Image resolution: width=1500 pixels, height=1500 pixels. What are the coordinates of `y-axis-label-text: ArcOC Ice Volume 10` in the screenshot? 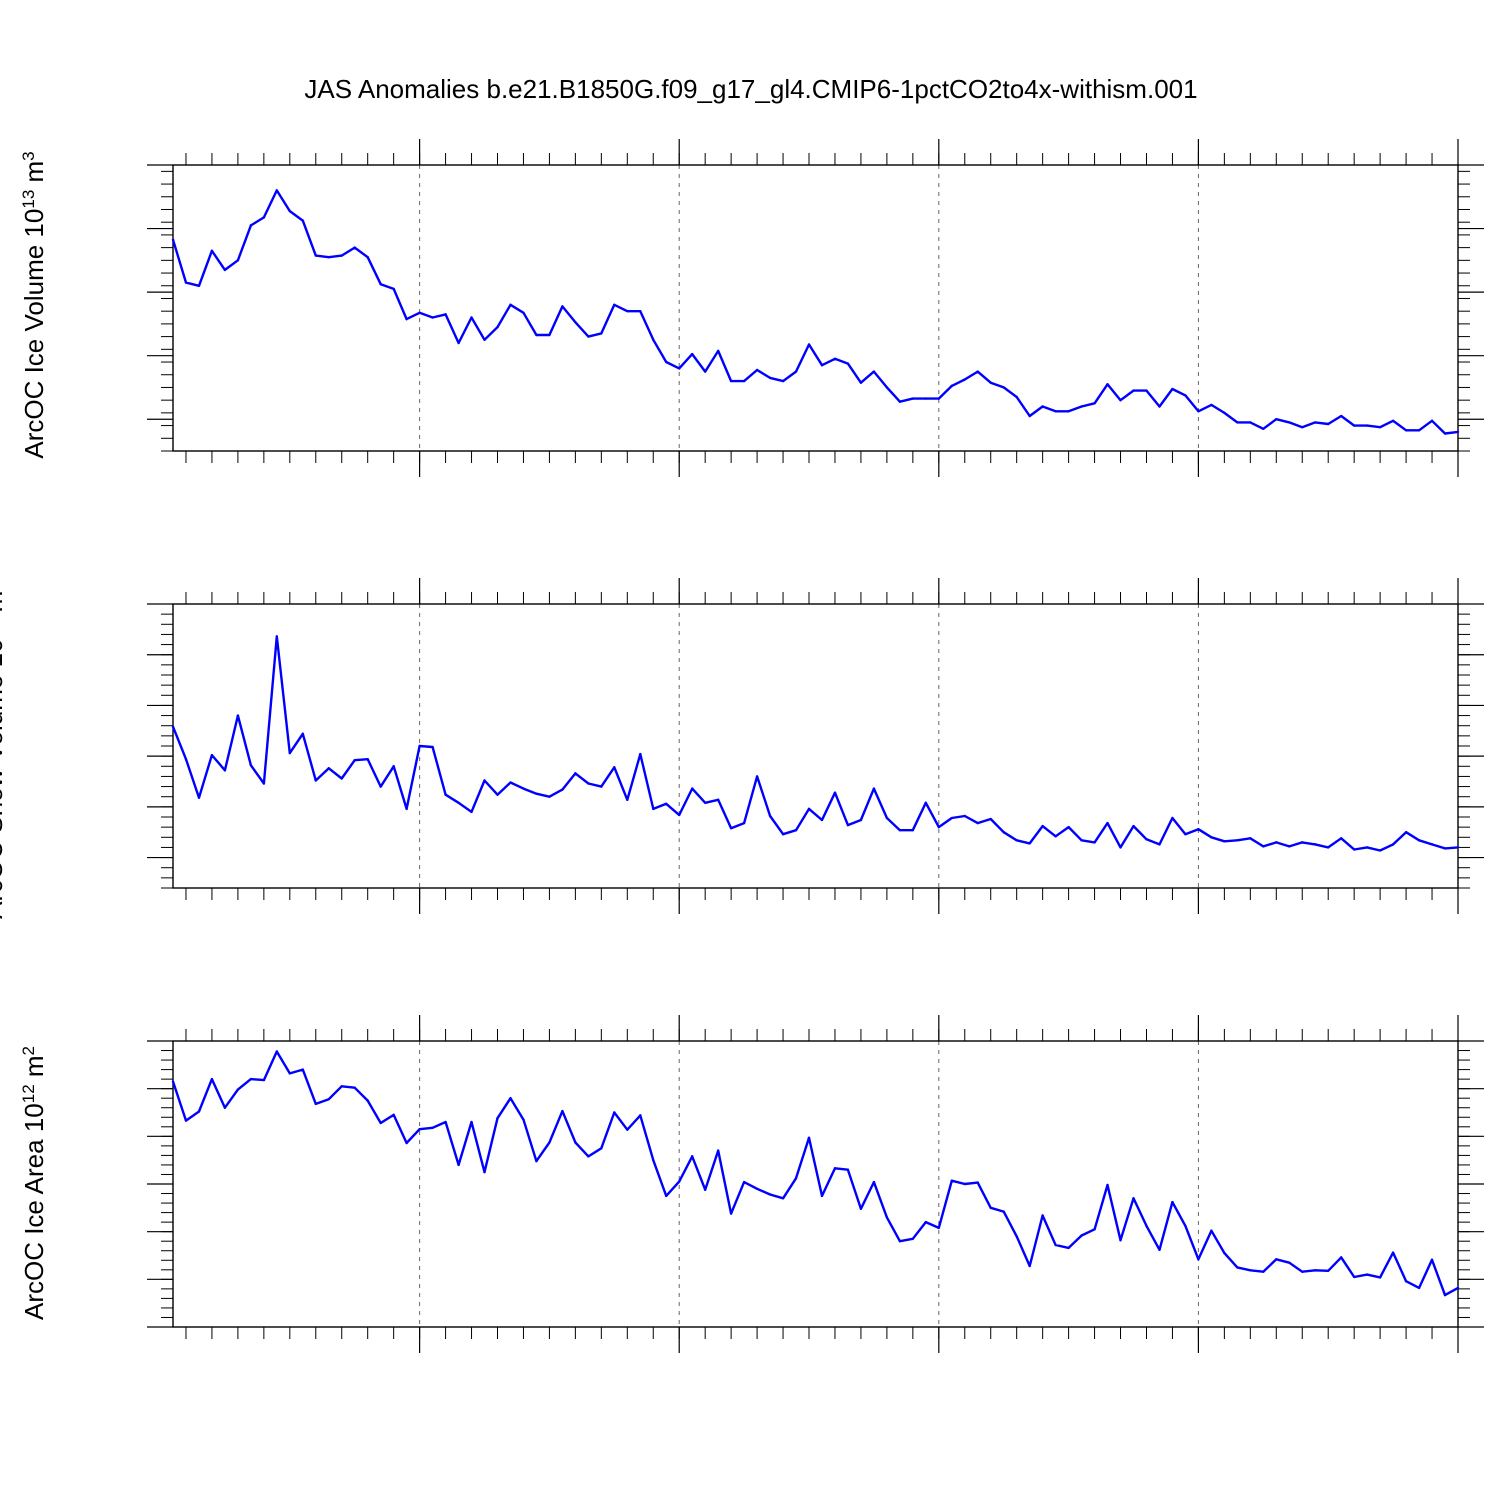 It's located at (34, 334).